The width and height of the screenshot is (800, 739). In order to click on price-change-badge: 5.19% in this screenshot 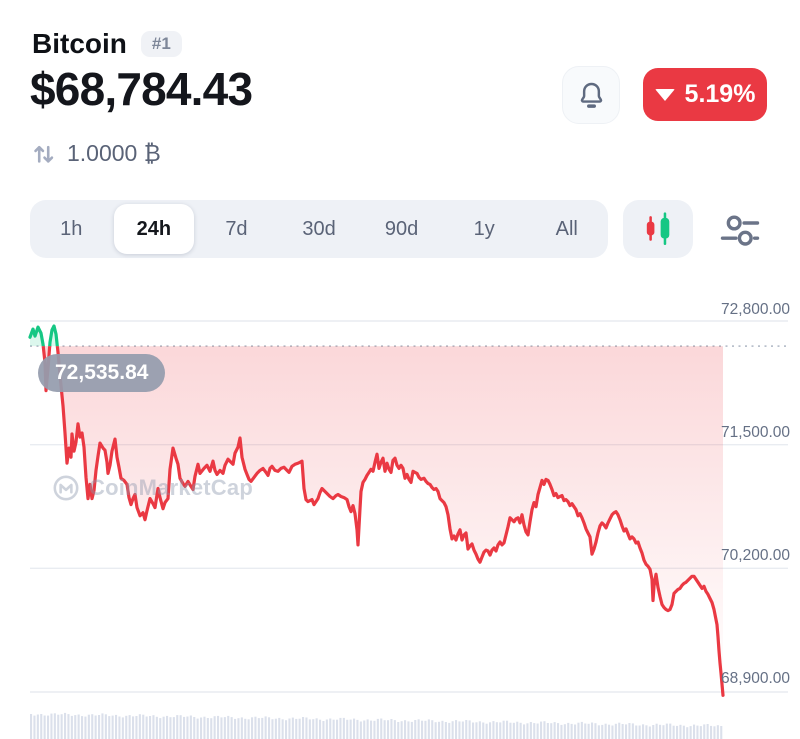, I will do `click(705, 94)`.